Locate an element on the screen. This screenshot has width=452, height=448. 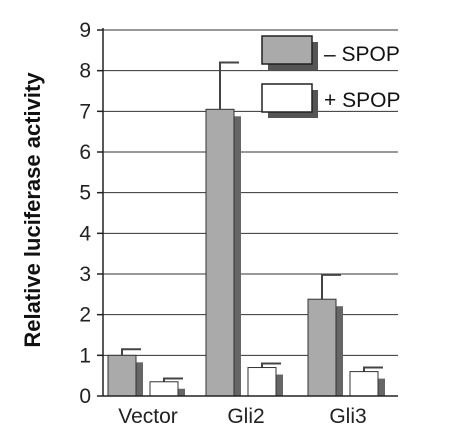
legend-label: – SPOP is located at coordinates (362, 54).